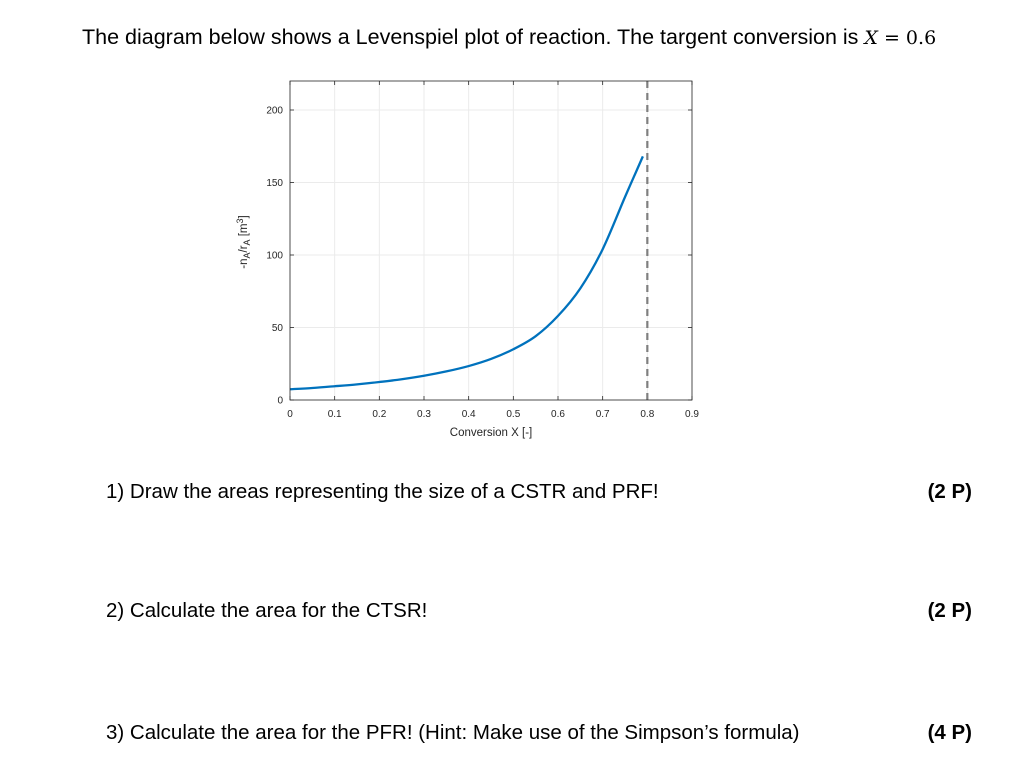 The width and height of the screenshot is (1024, 773). I want to click on levenspiel-curve, so click(466, 273).